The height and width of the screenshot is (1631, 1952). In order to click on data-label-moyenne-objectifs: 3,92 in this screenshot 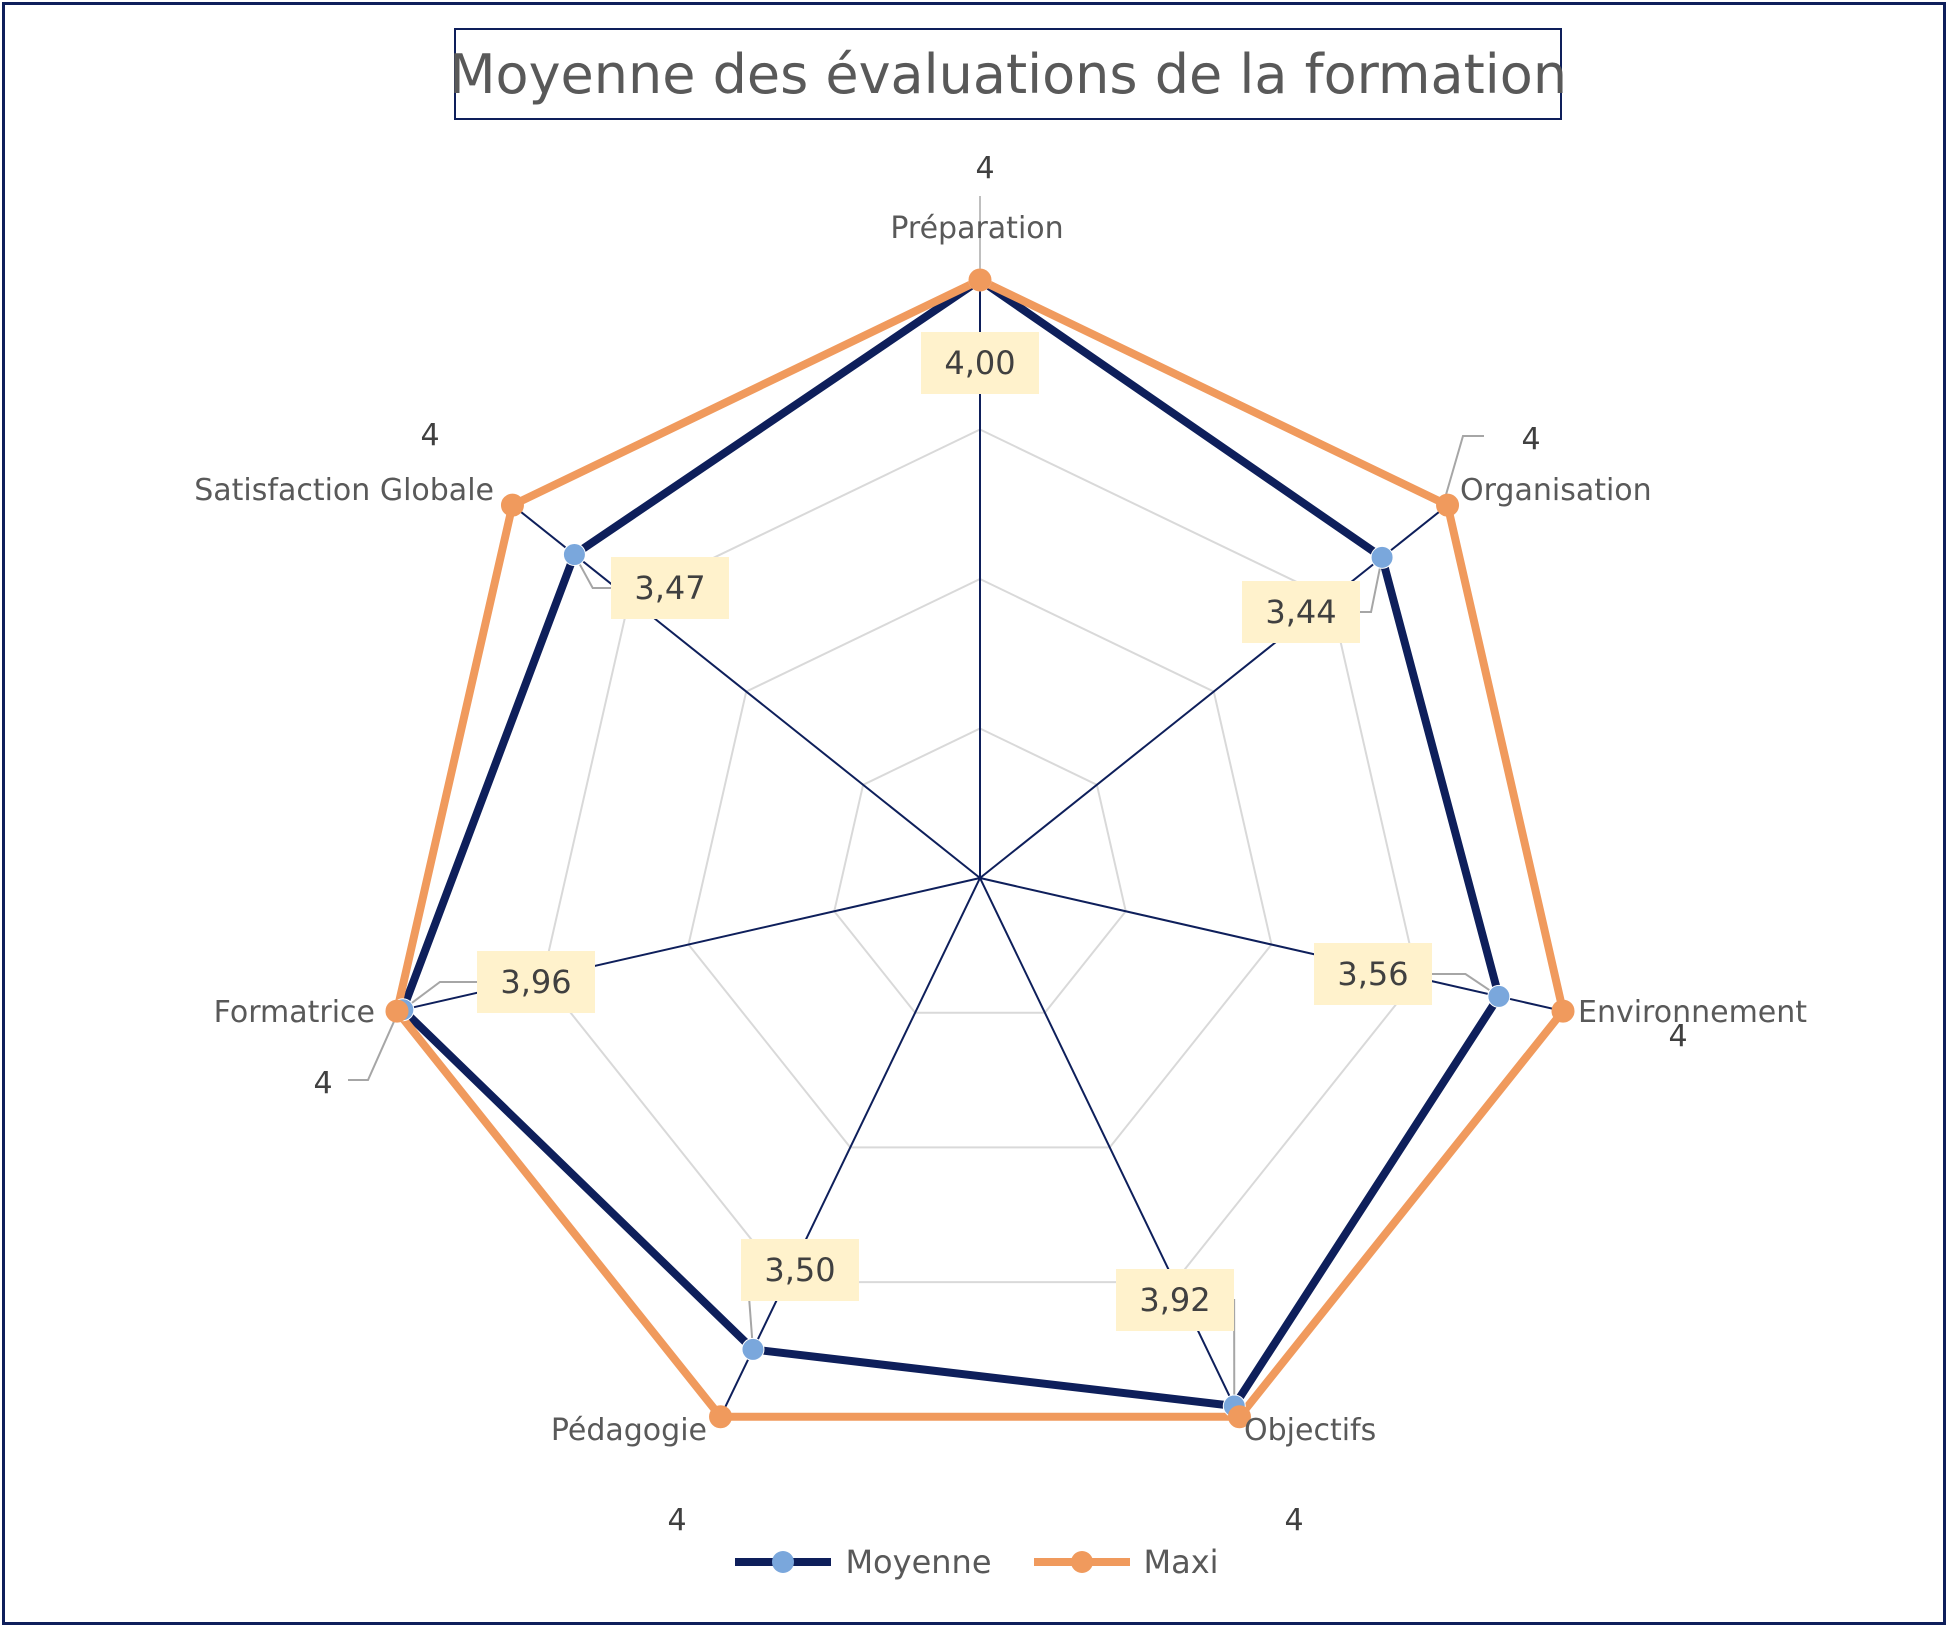, I will do `click(1174, 1300)`.